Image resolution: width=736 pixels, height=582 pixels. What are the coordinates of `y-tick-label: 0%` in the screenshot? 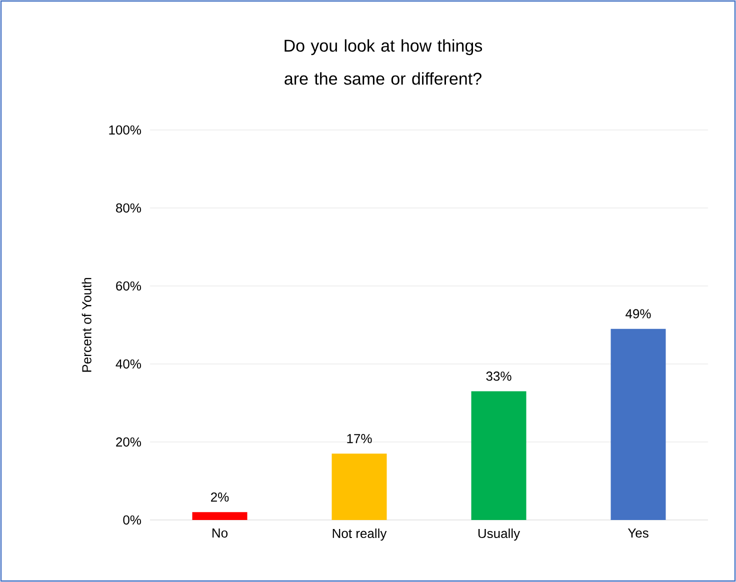 It's located at (132, 520).